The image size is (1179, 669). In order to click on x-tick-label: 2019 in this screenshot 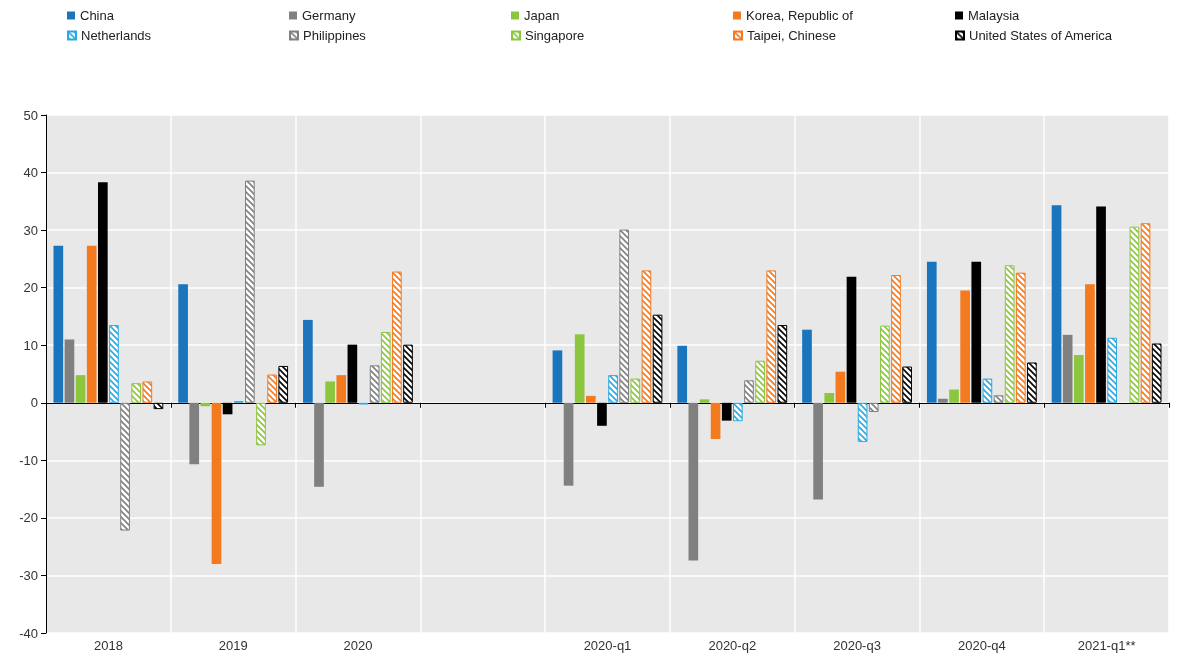, I will do `click(233, 645)`.